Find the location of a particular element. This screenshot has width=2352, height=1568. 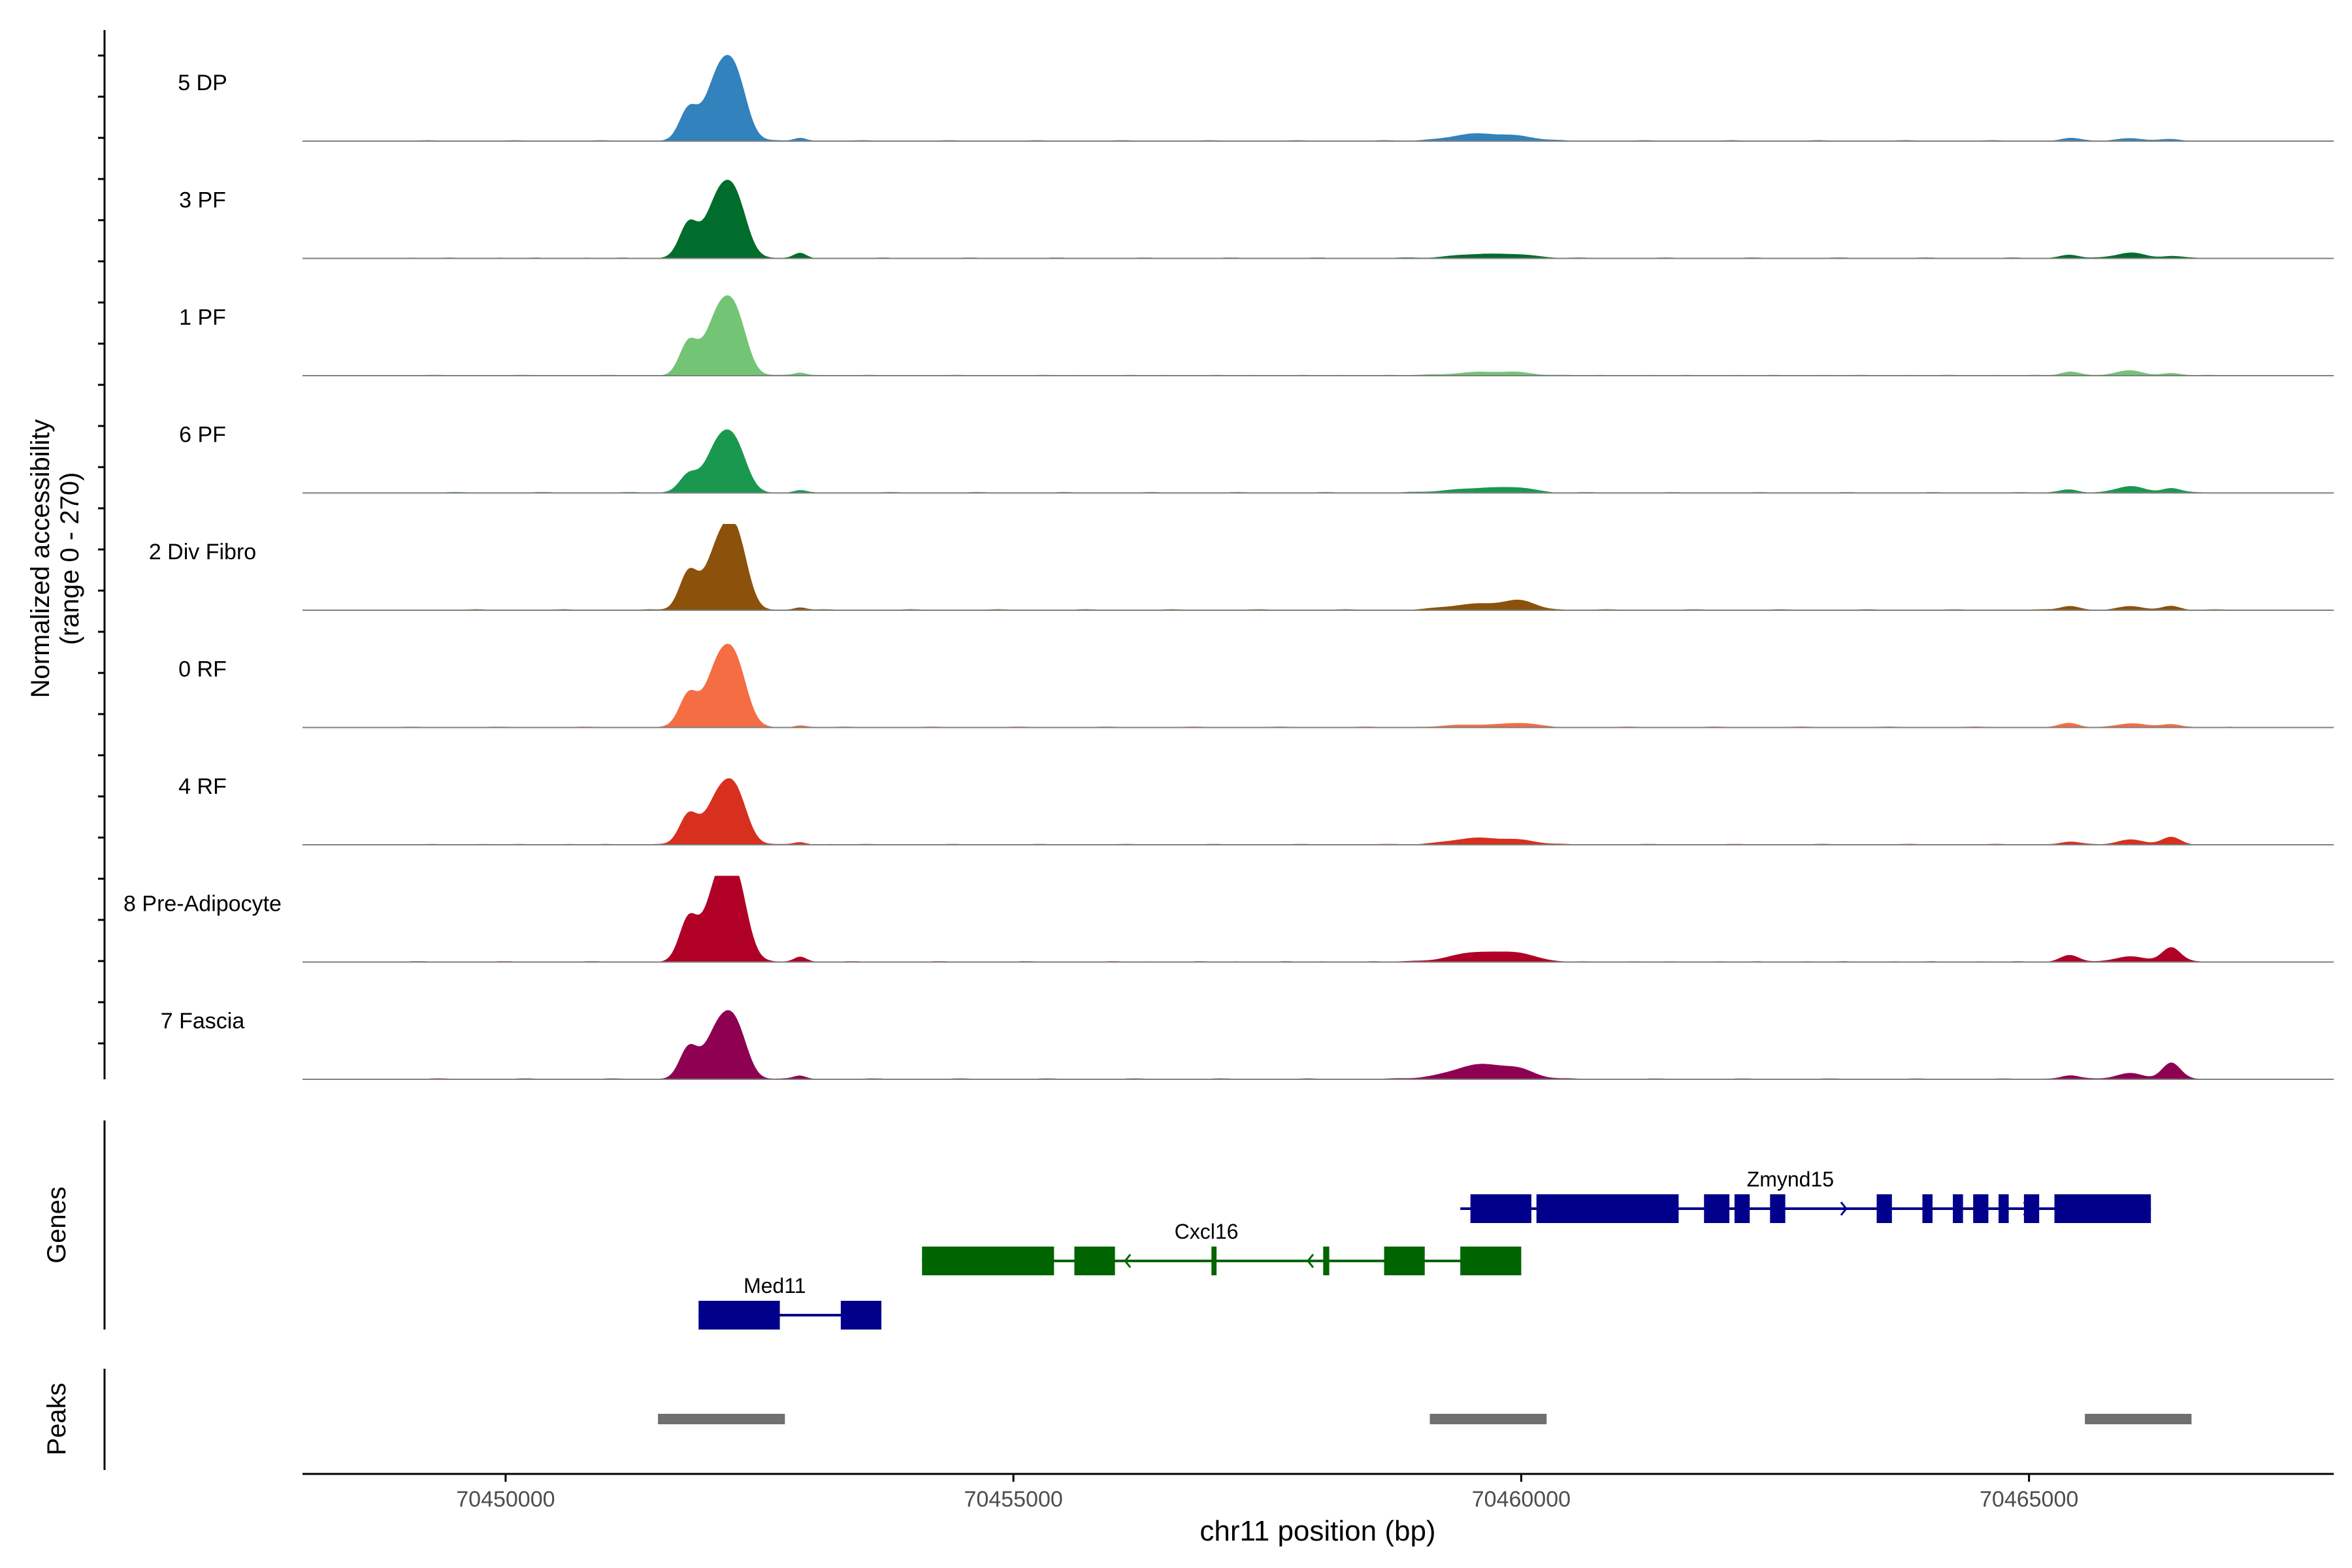

y-axis-range: (range 0 - 270) is located at coordinates (70, 558).